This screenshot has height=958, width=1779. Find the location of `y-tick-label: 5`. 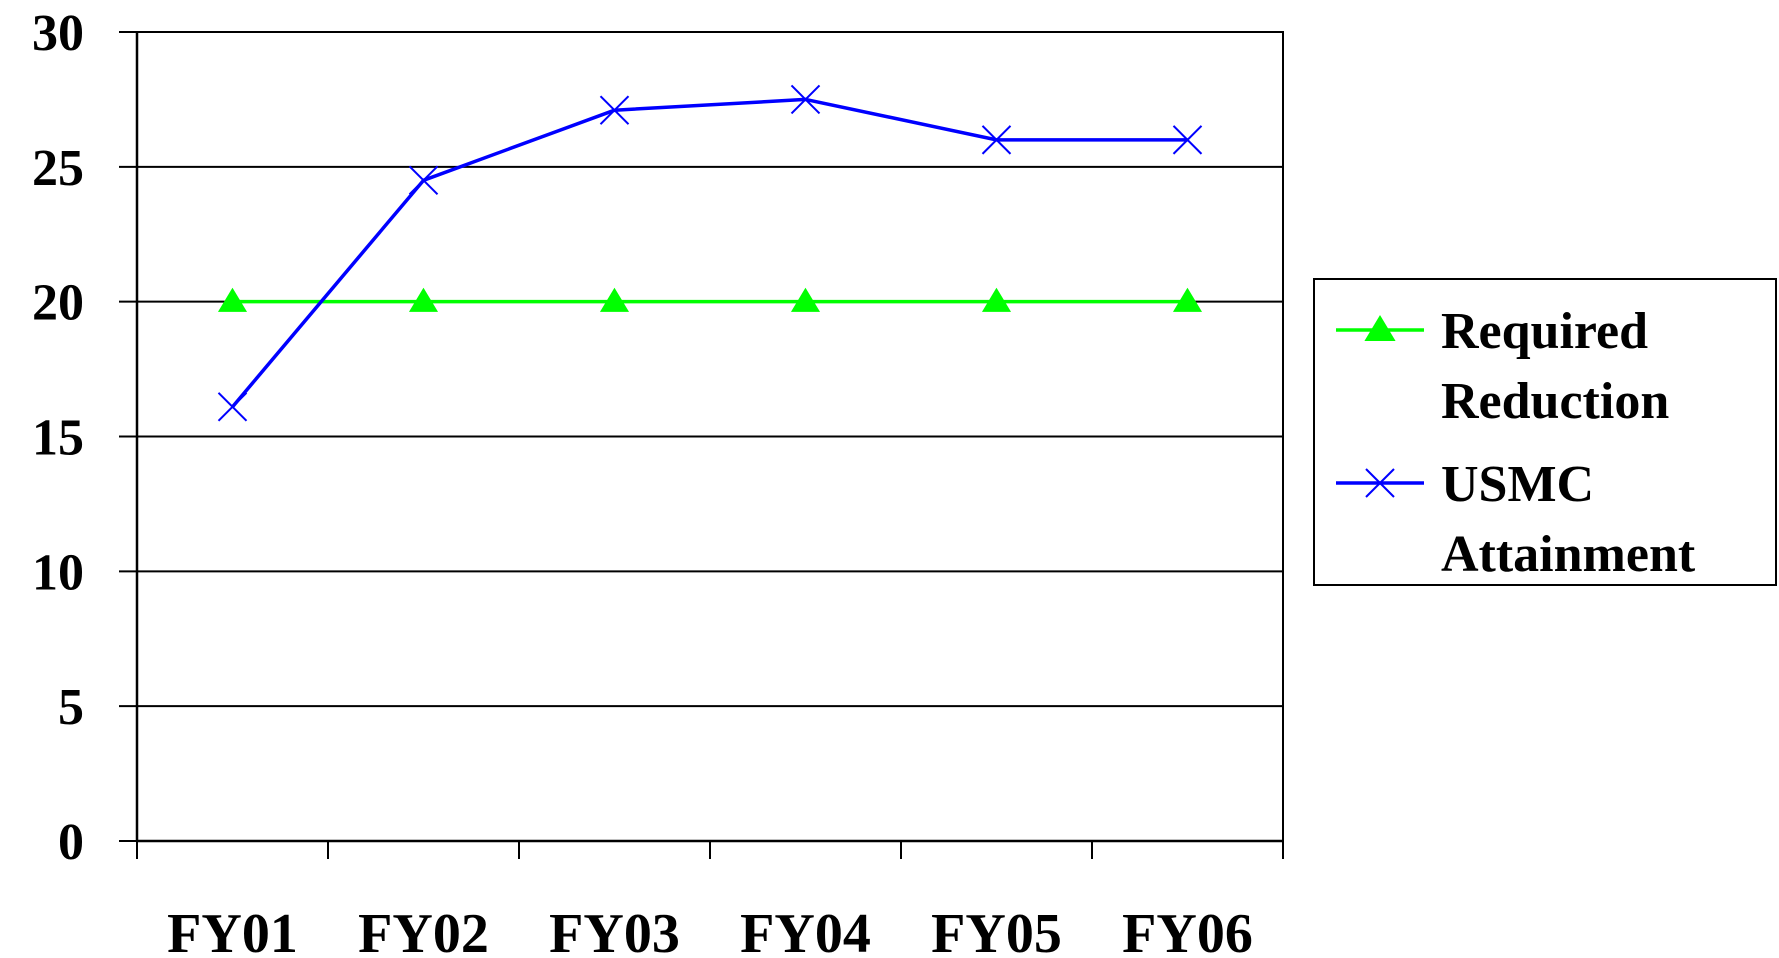

y-tick-label: 5 is located at coordinates (71, 707).